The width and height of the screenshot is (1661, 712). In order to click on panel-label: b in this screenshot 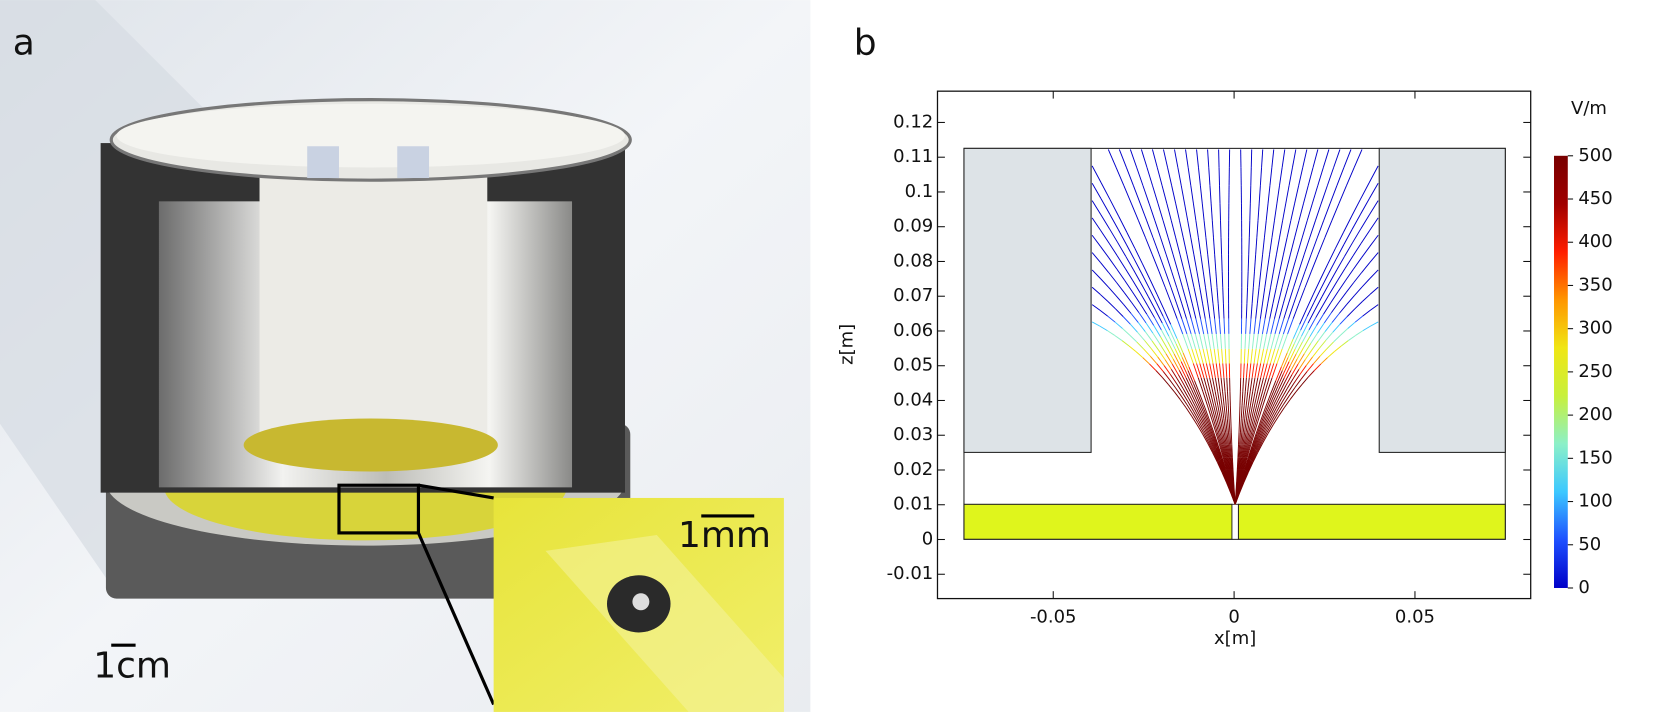, I will do `click(865, 43)`.